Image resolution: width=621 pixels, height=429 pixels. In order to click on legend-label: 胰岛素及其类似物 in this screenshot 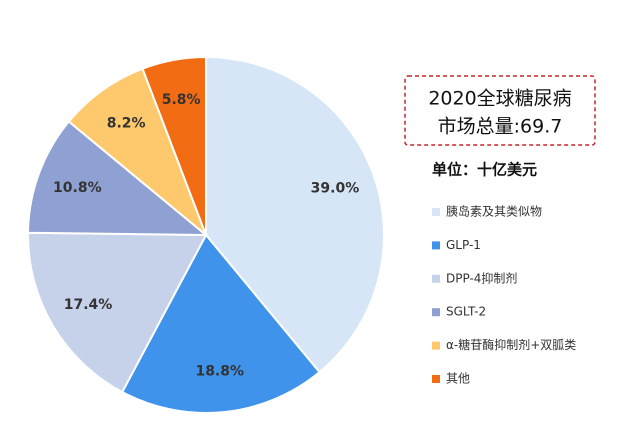, I will do `click(494, 211)`.